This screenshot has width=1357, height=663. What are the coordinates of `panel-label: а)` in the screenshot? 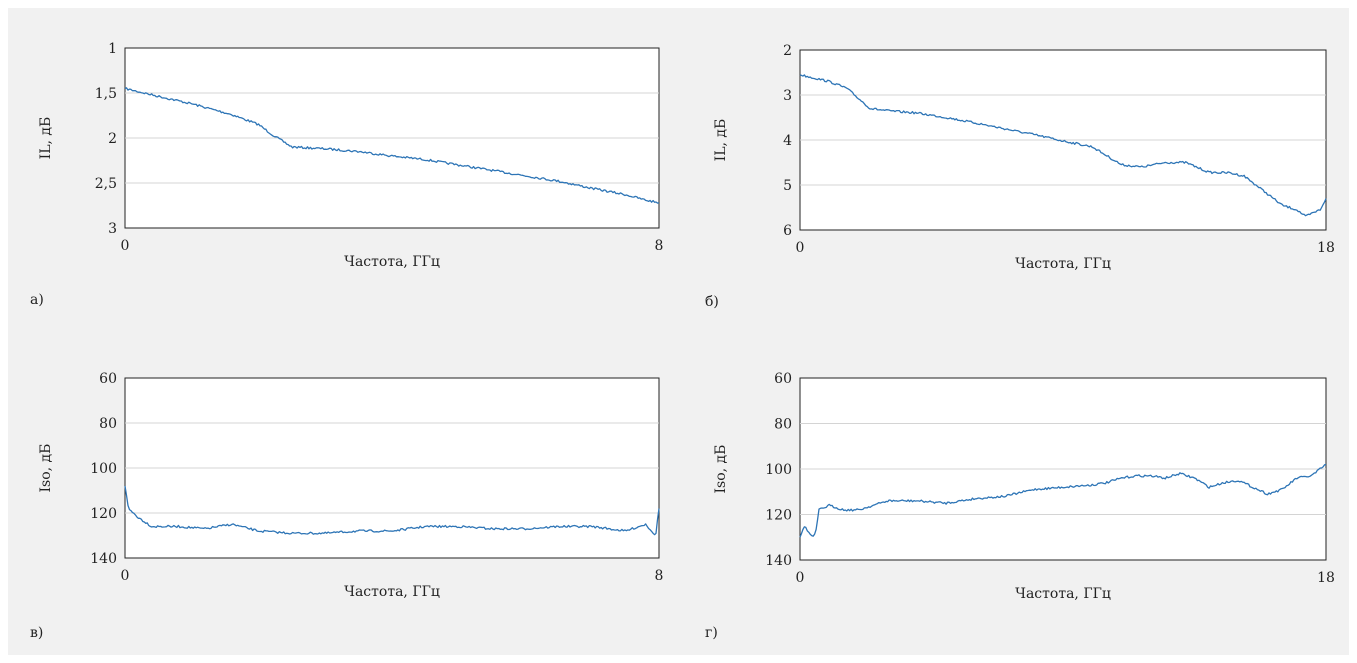 It's located at (37, 300).